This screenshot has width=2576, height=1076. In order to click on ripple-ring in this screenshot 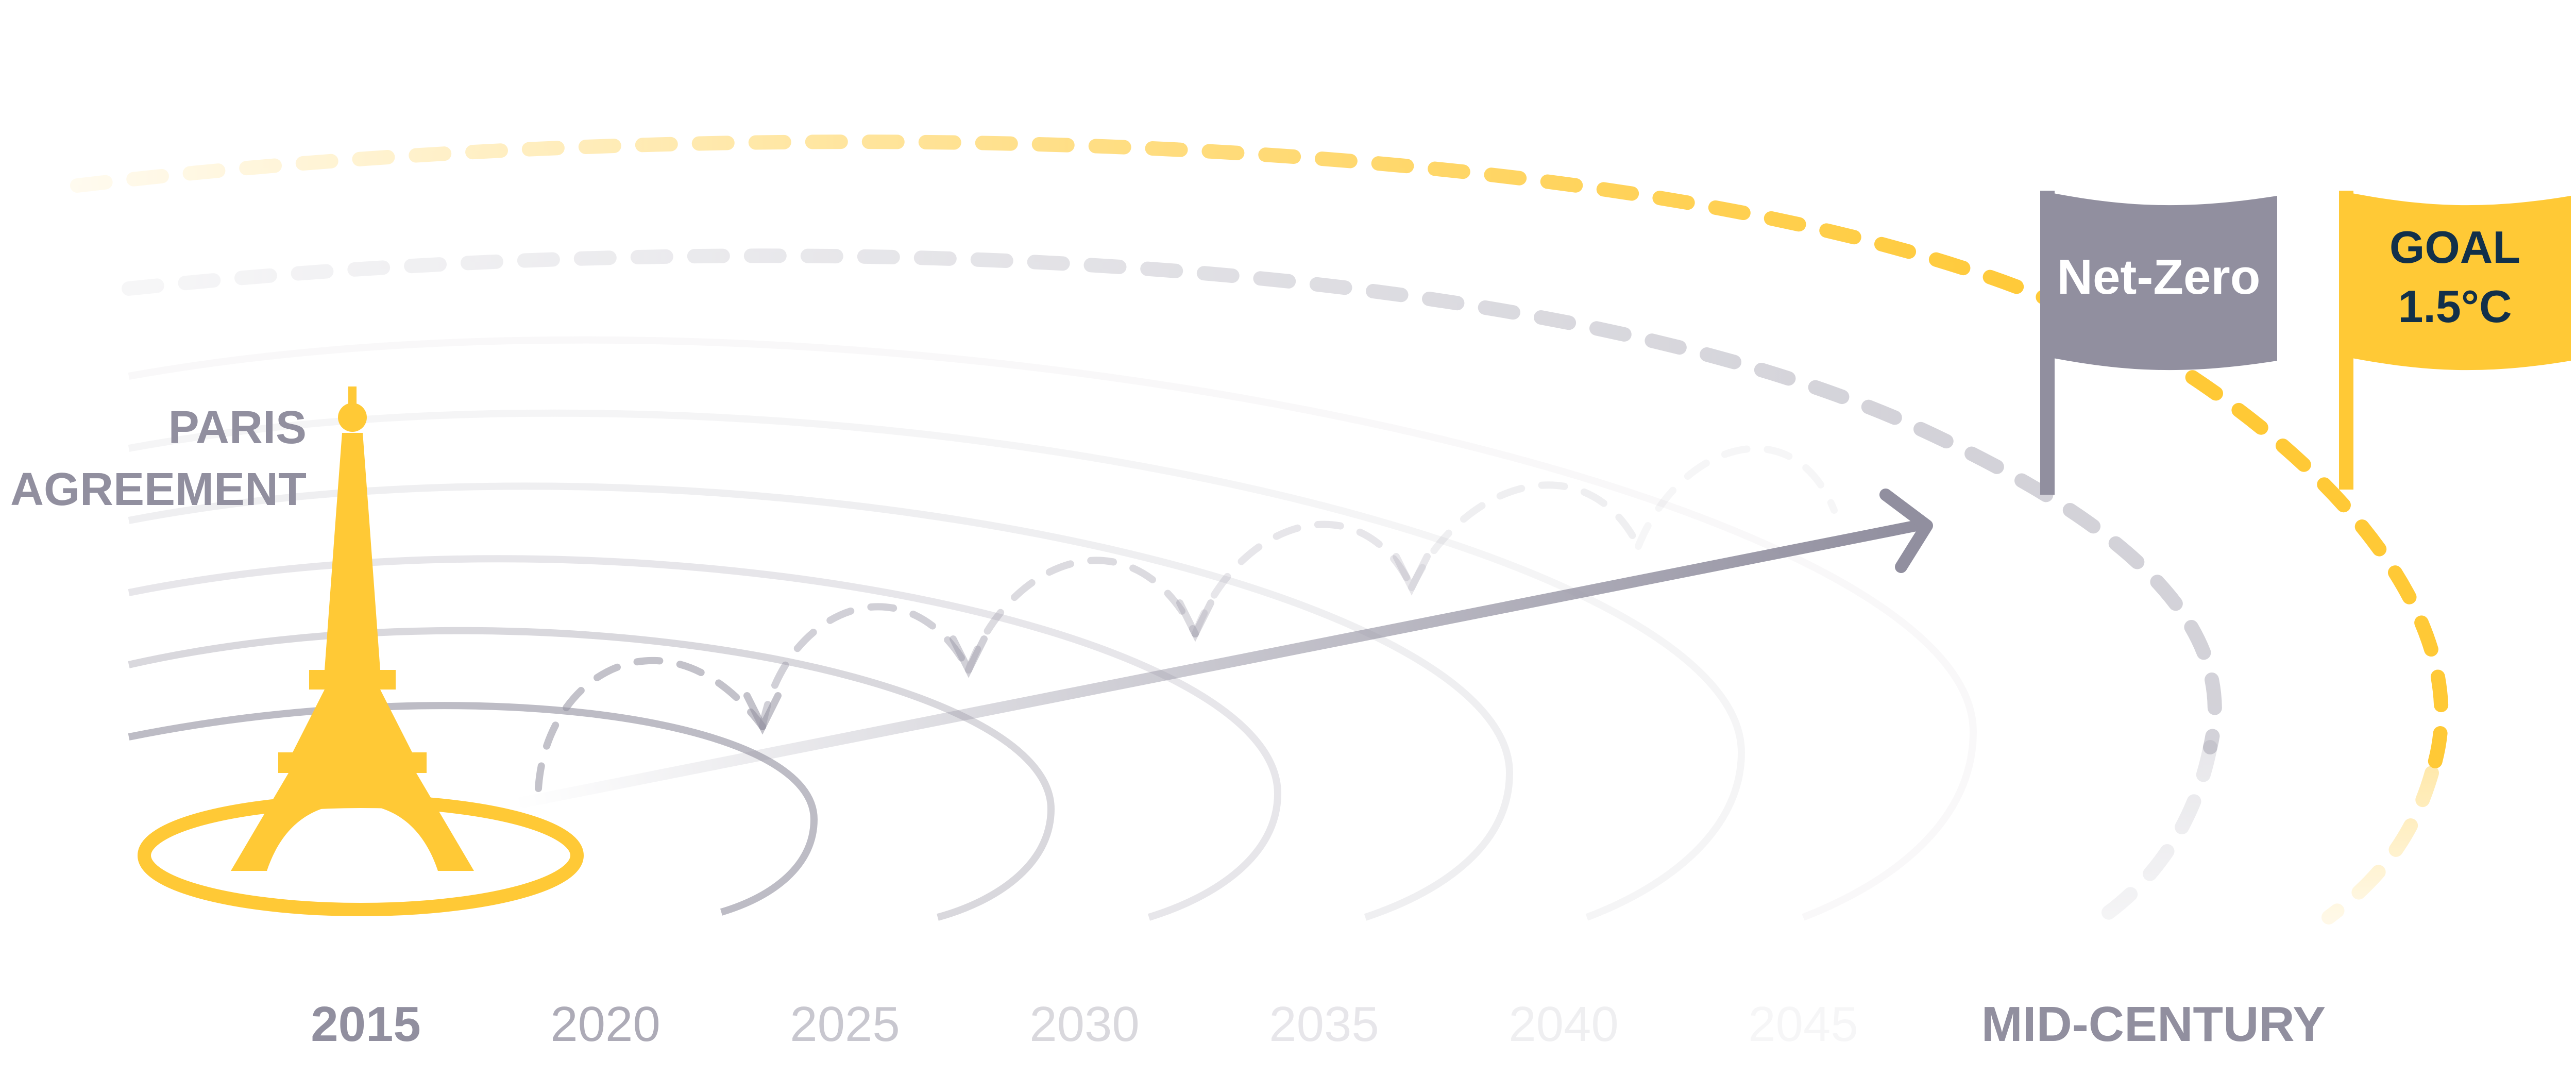, I will do `click(591, 774)`.